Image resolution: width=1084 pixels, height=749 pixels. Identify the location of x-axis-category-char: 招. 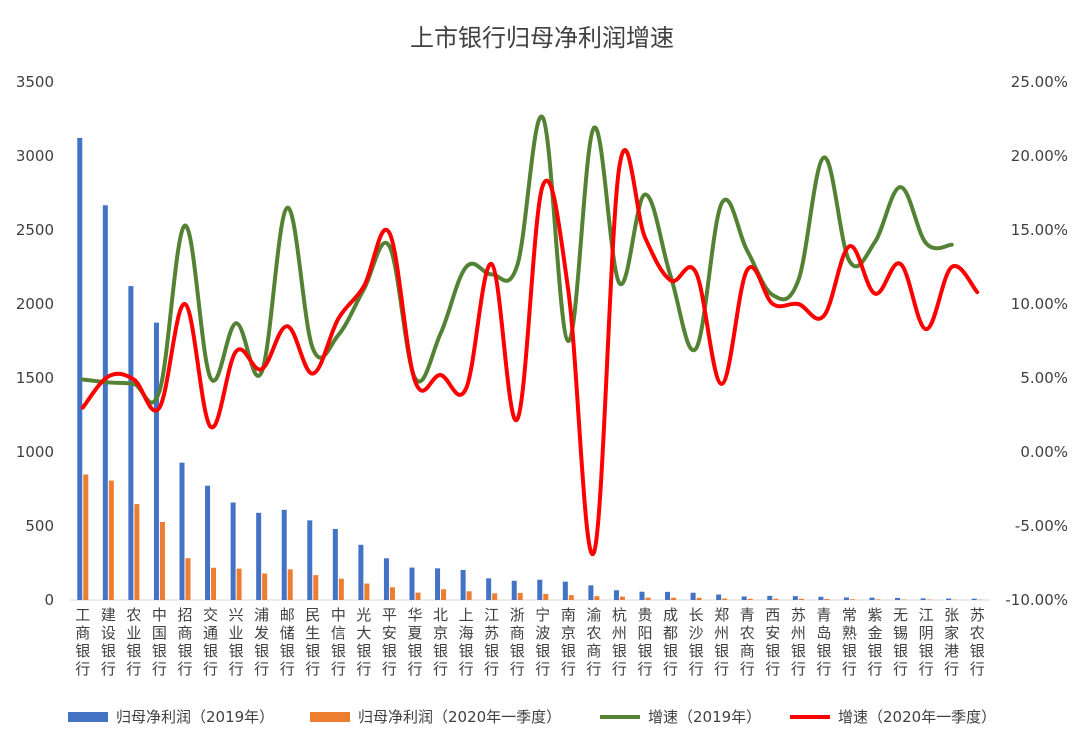
(184, 615).